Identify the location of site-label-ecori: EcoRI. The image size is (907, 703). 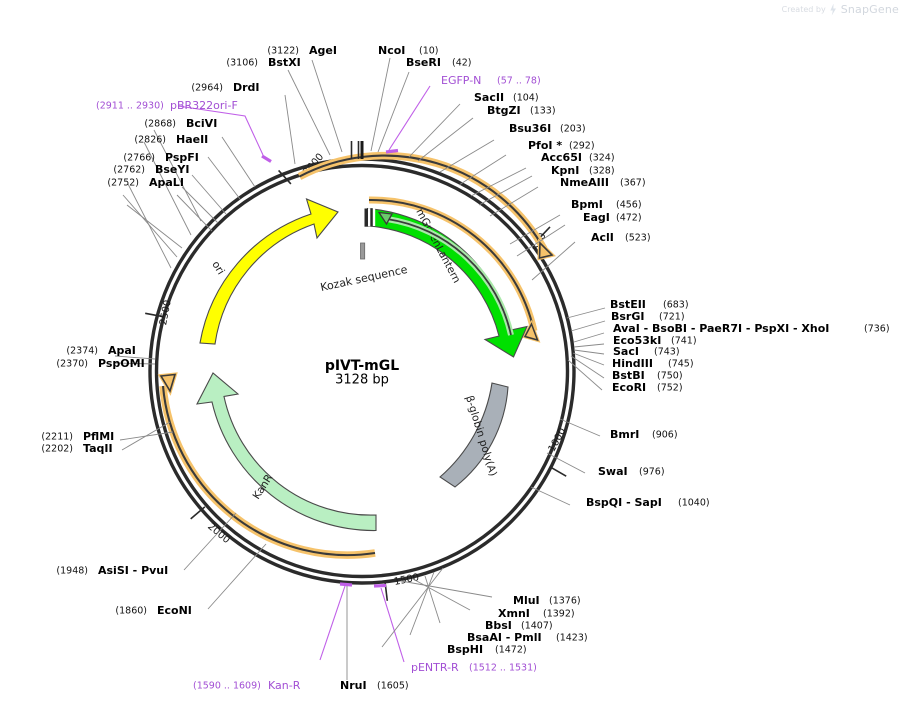
(629, 387).